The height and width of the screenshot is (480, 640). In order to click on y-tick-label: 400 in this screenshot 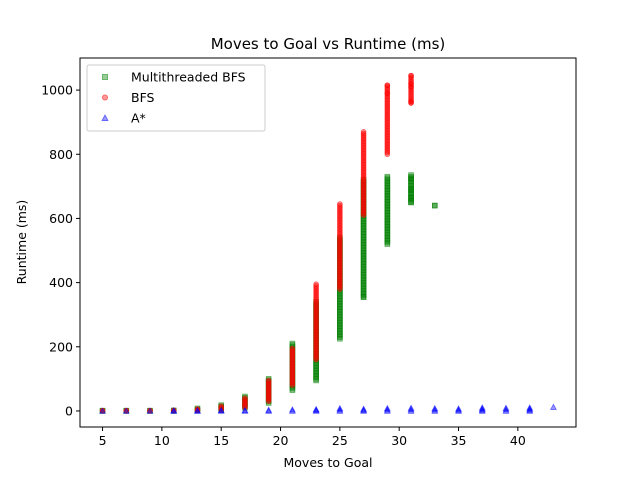, I will do `click(61, 282)`.